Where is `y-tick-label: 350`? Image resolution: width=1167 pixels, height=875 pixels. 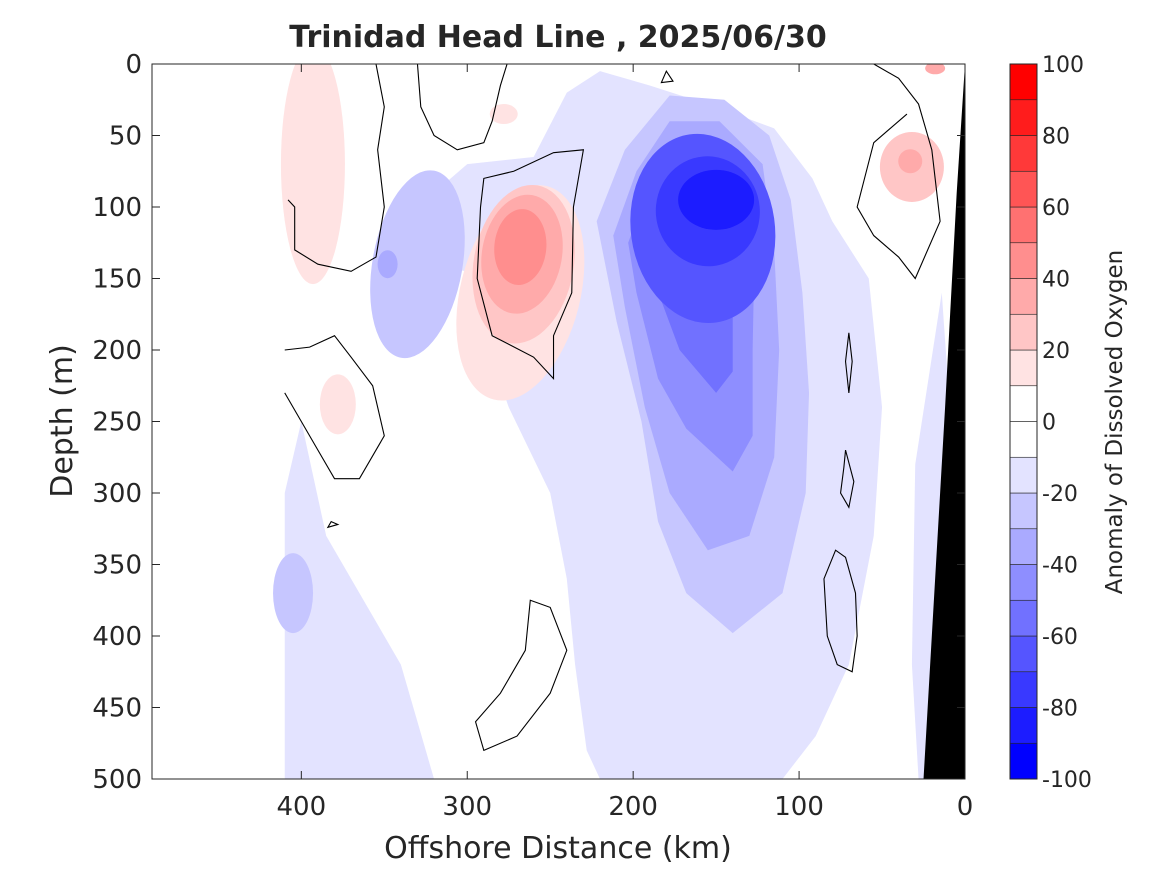
y-tick-label: 350 is located at coordinates (117, 566).